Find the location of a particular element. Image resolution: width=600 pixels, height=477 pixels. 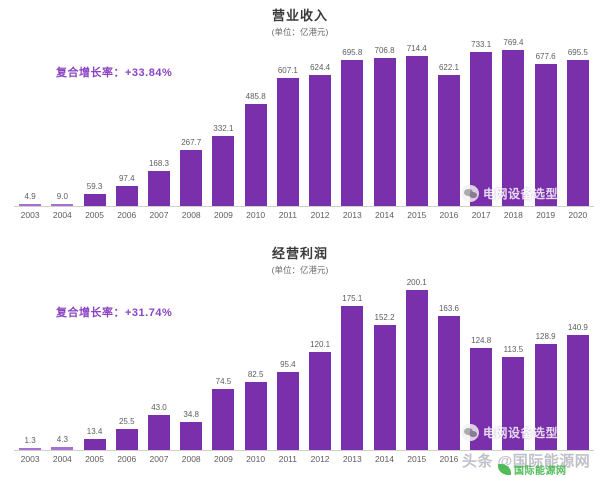

bar-value-label: 714.4 is located at coordinates (416, 48).